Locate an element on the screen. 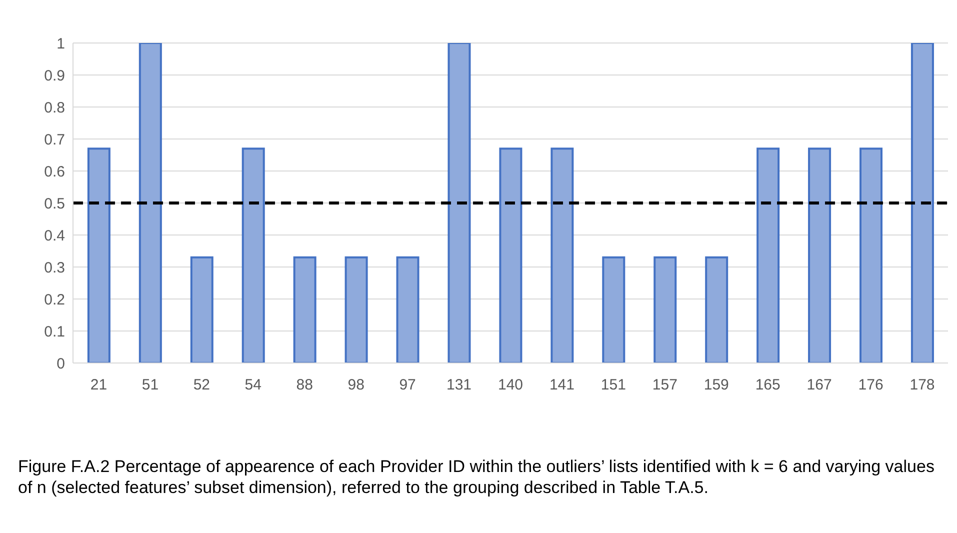 This screenshot has height=533, width=957. y-tick-label: 0.4 is located at coordinates (54, 235).